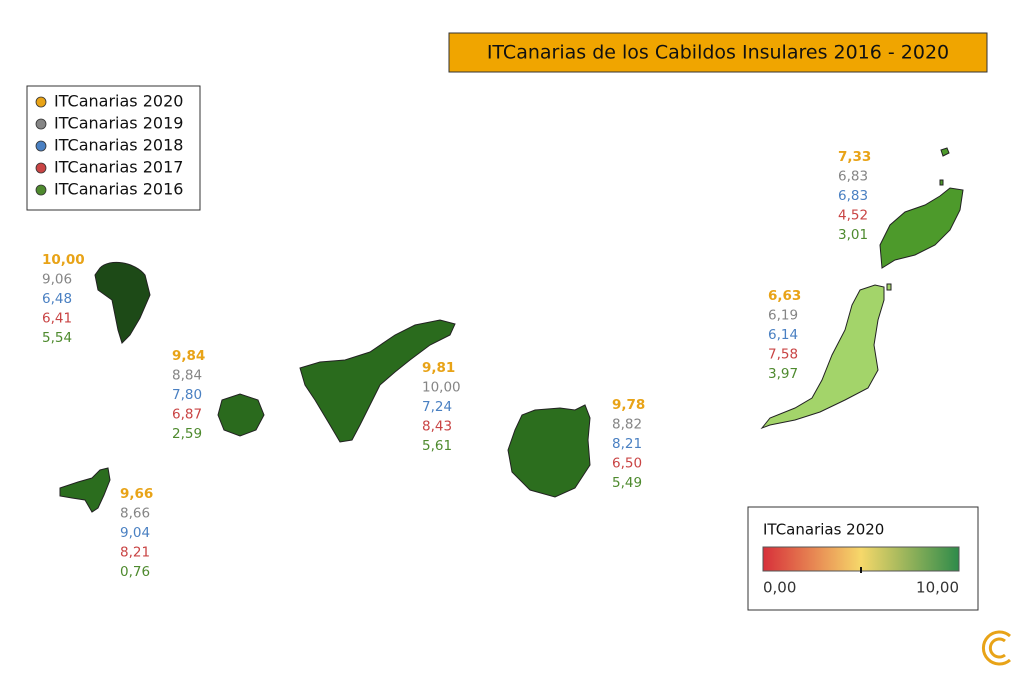 The image size is (1024, 682). I want to click on colorbar-max: 10,00, so click(937, 588).